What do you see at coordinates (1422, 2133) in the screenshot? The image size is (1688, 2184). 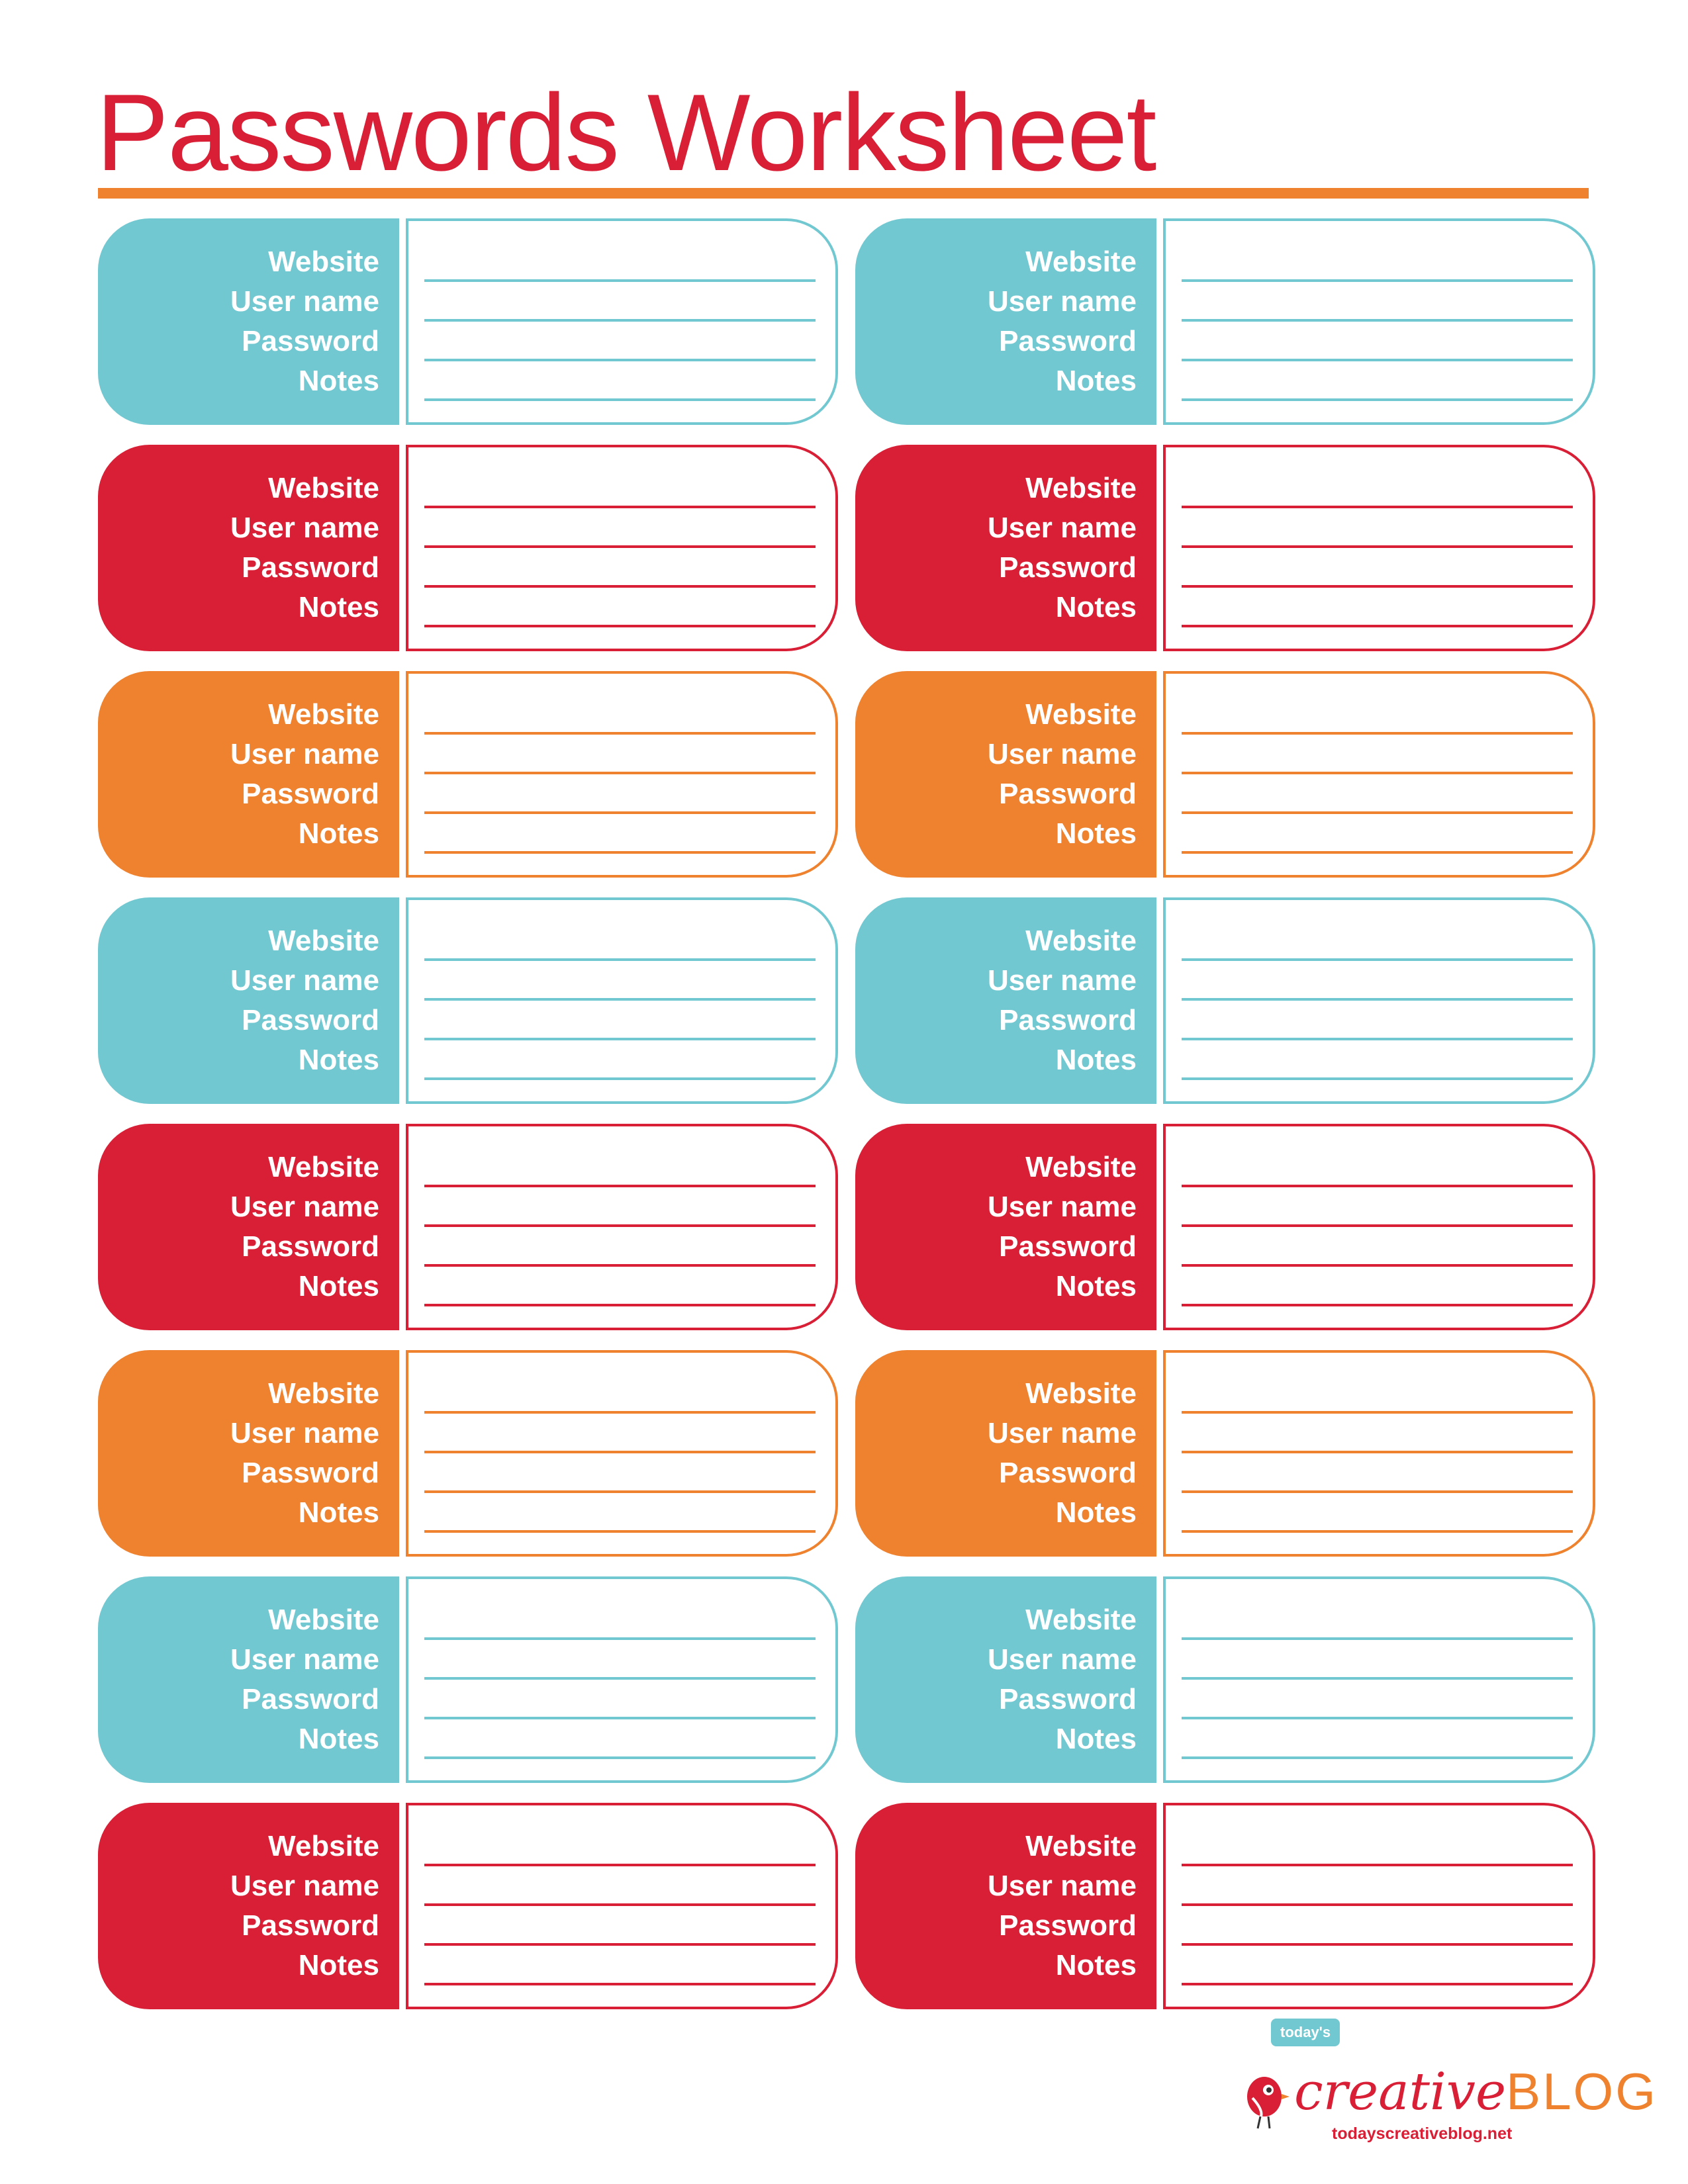 I see `logo-url: todayscreativeblog.net` at bounding box center [1422, 2133].